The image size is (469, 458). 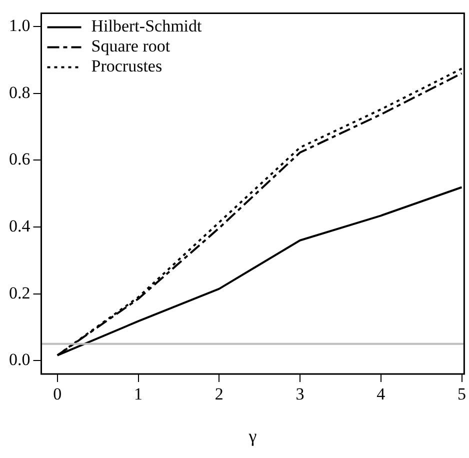 What do you see at coordinates (381, 394) in the screenshot?
I see `x-tick-label: 4` at bounding box center [381, 394].